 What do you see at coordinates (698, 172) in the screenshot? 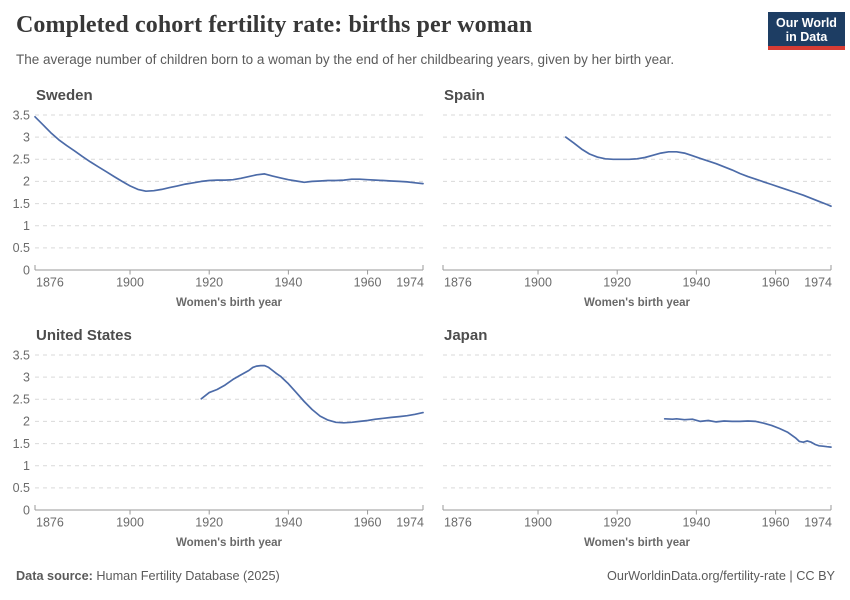
I see `line-spain` at bounding box center [698, 172].